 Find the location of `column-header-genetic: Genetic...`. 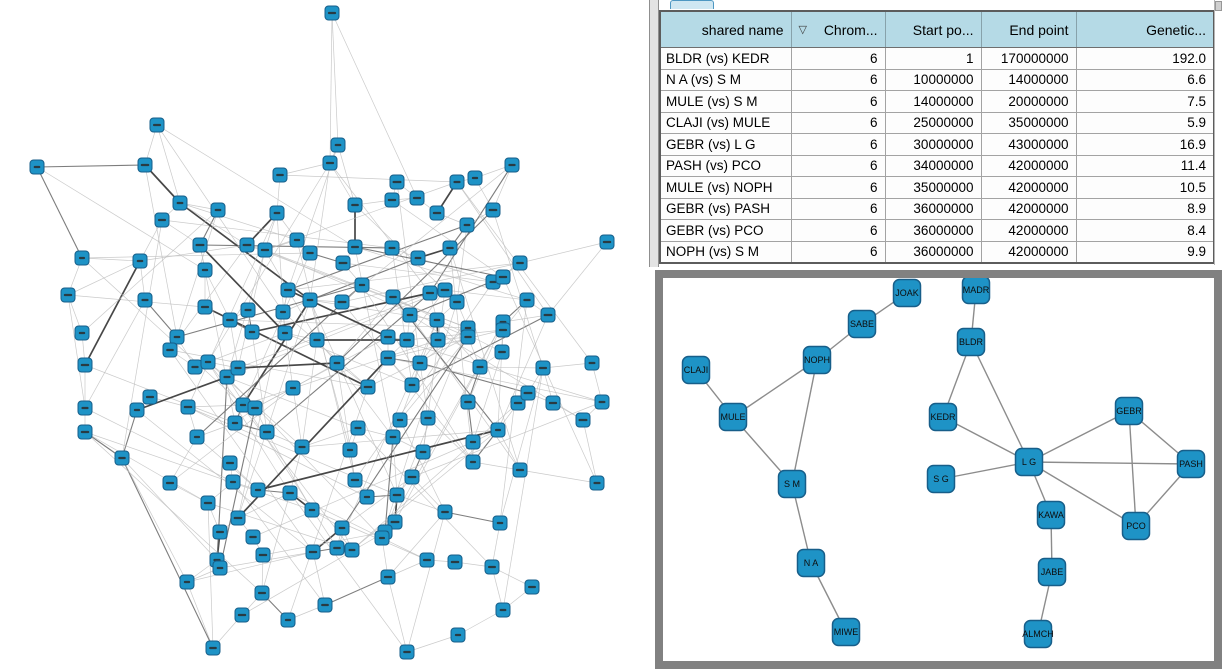

column-header-genetic: Genetic... is located at coordinates (1145, 29).